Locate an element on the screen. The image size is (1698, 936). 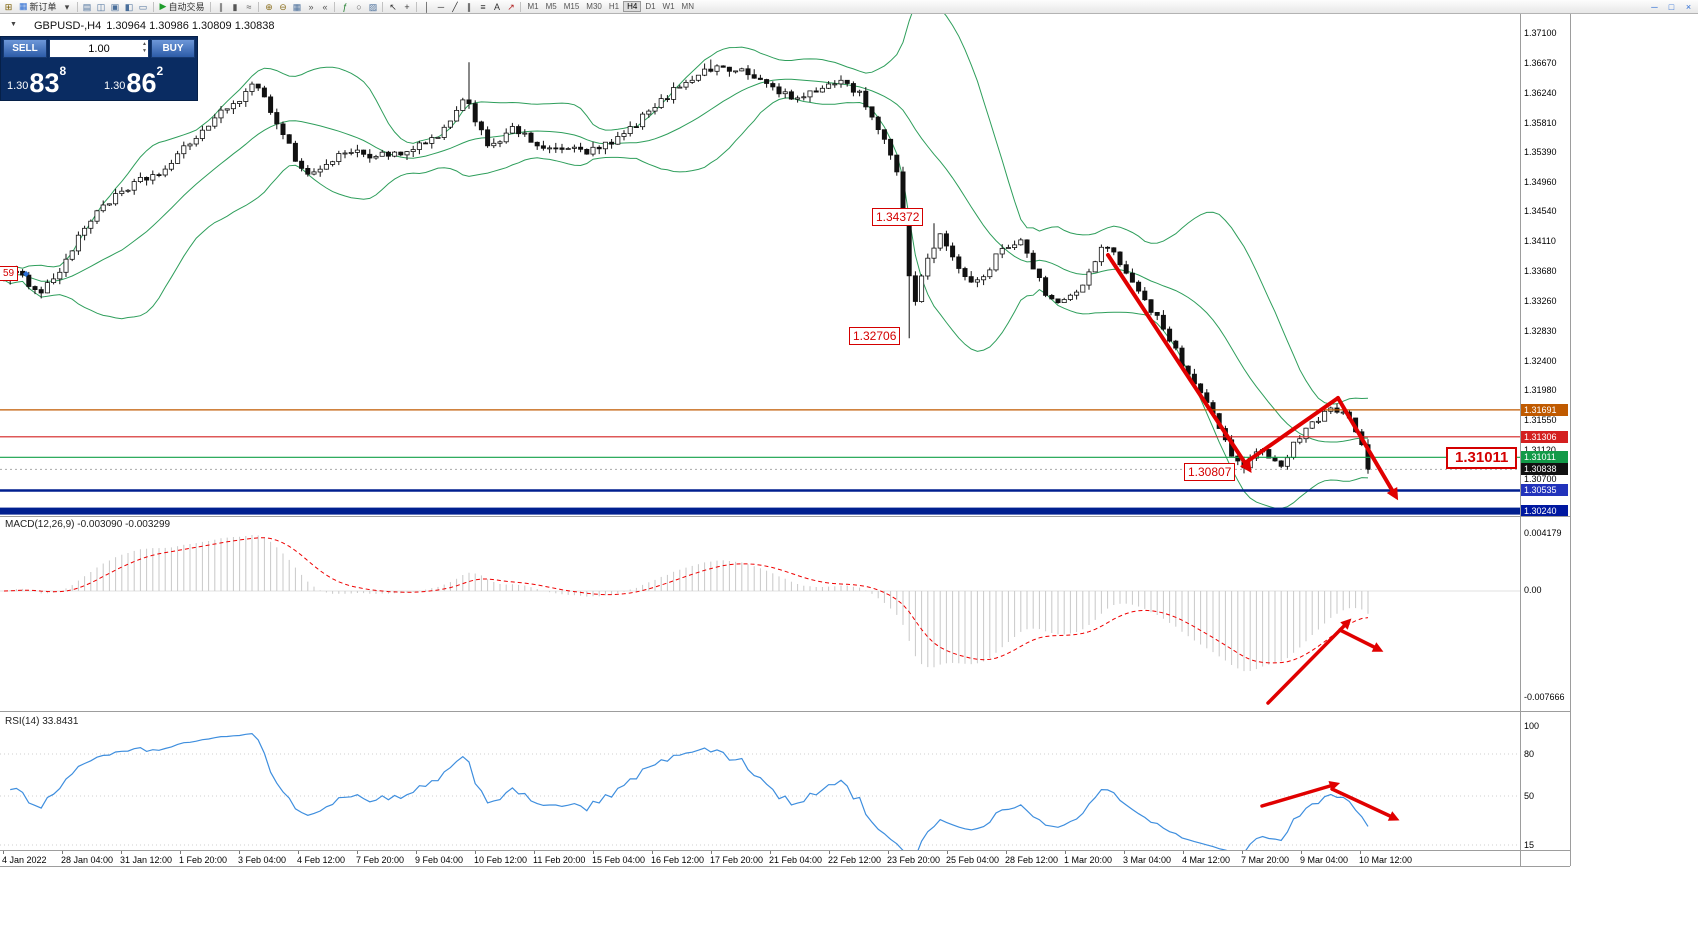
price-callout: 1.31011 is located at coordinates (1482, 458).